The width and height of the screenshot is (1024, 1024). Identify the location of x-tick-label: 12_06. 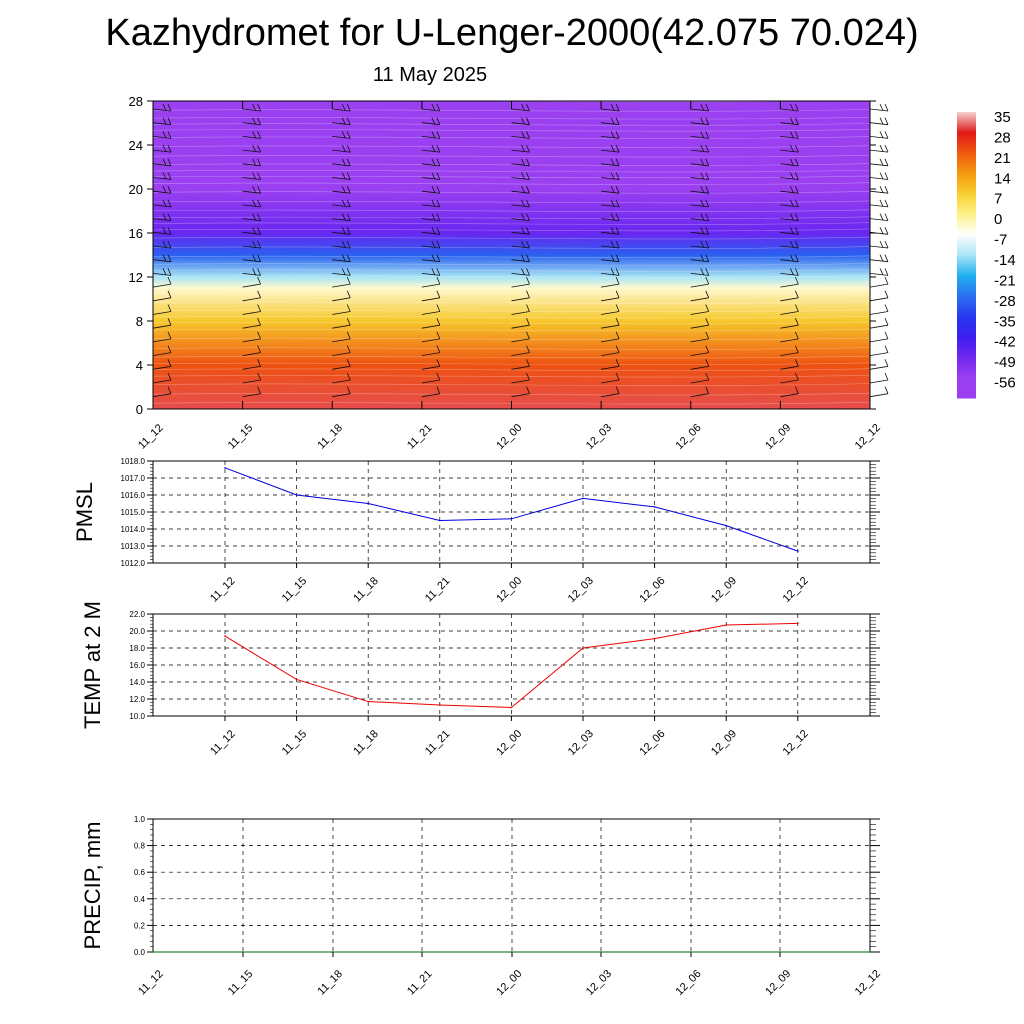
(689, 437).